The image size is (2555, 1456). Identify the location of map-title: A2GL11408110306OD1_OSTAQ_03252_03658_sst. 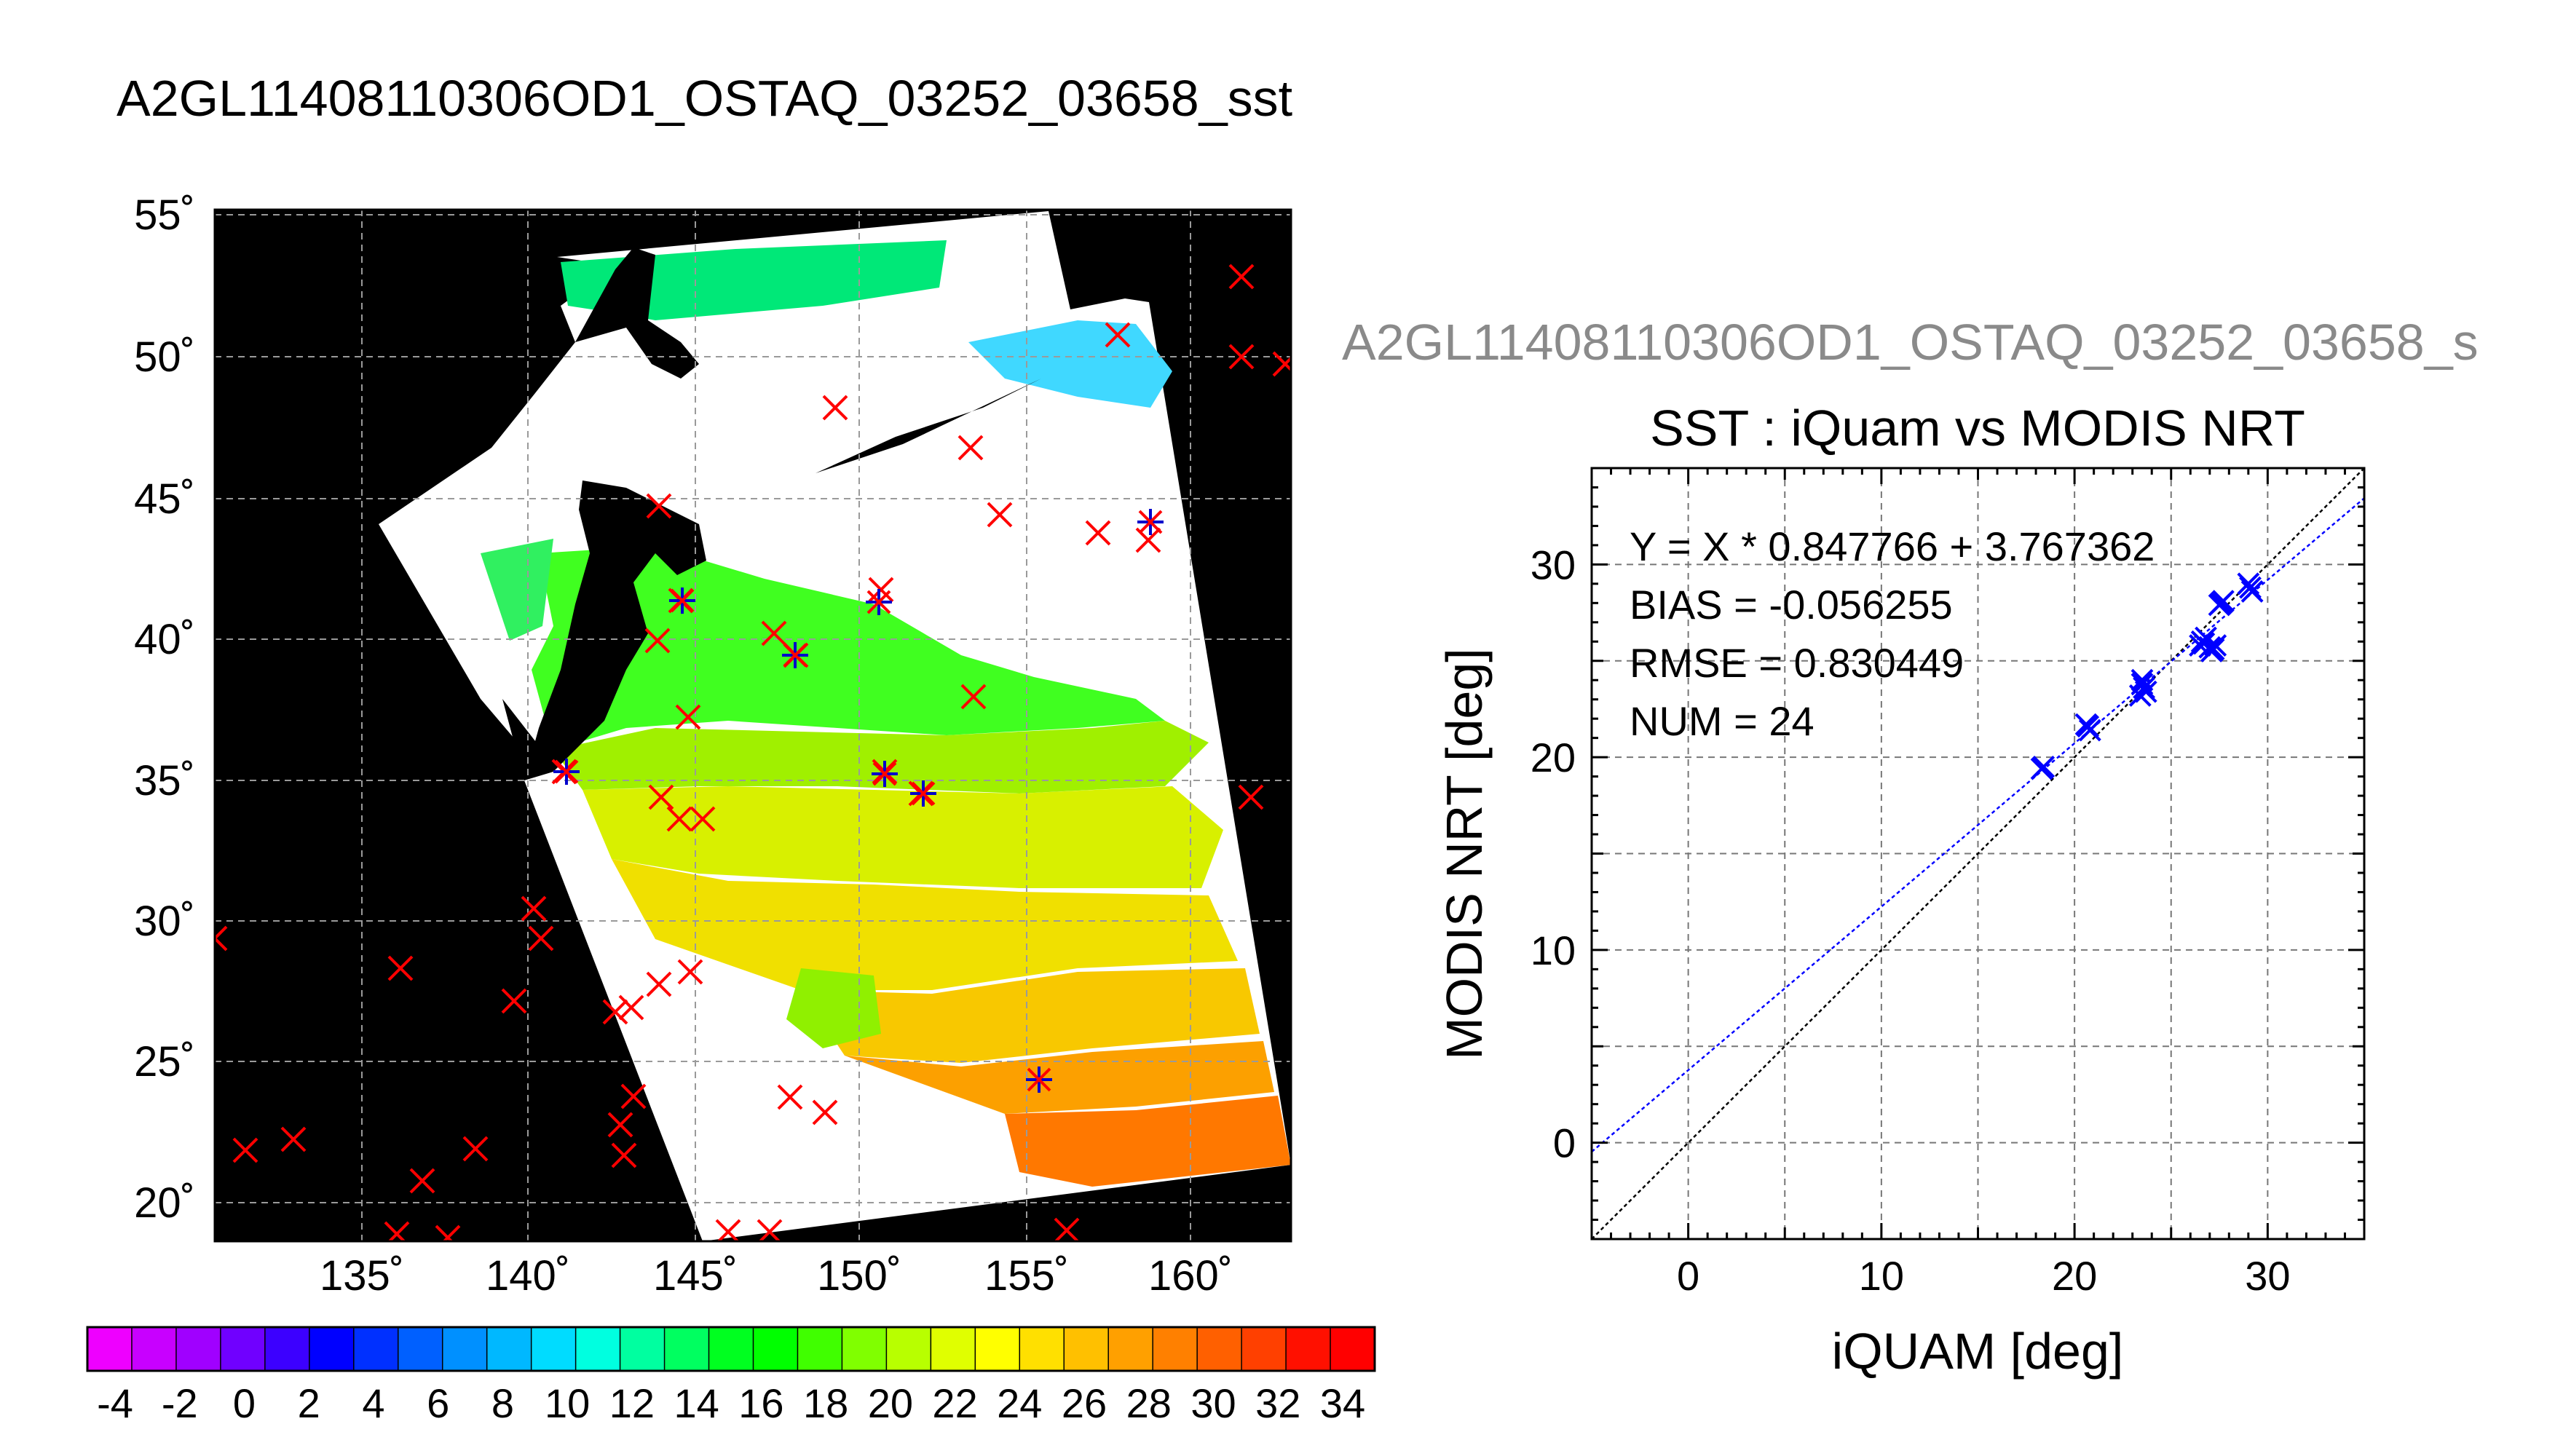
(705, 98).